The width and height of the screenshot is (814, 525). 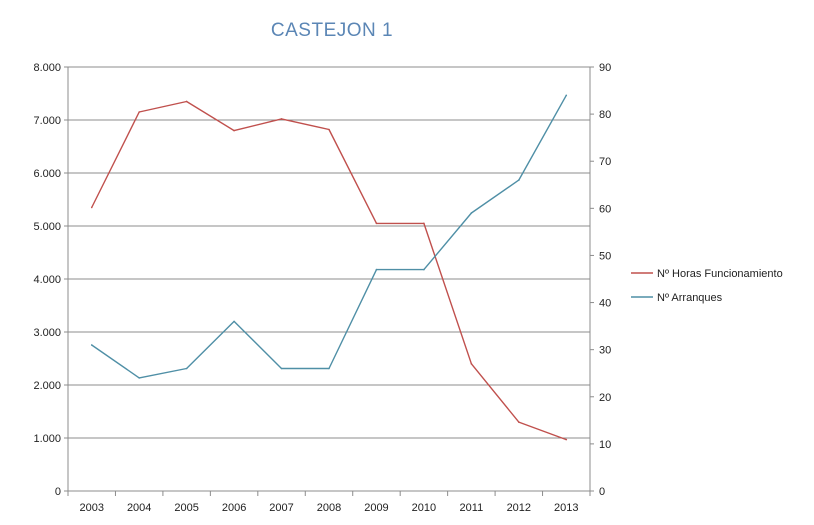 I want to click on x-tick-label-2007: 2007, so click(x=281, y=508).